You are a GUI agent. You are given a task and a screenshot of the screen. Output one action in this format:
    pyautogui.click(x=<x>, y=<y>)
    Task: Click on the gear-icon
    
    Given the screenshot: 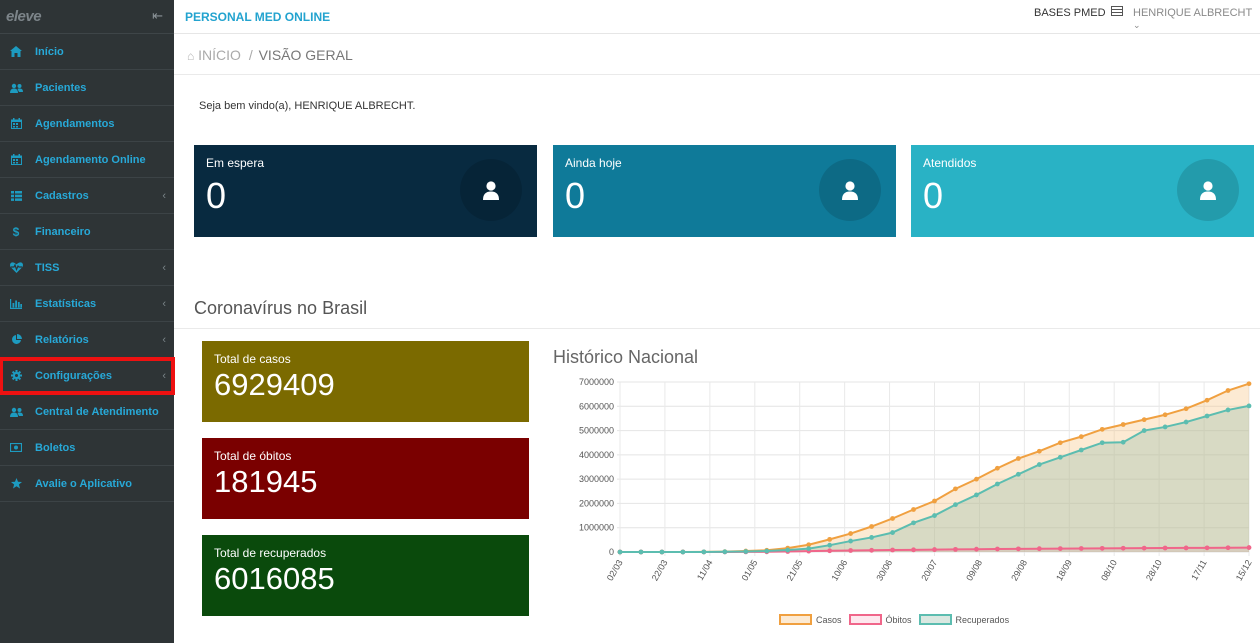 What is the action you would take?
    pyautogui.click(x=16, y=375)
    